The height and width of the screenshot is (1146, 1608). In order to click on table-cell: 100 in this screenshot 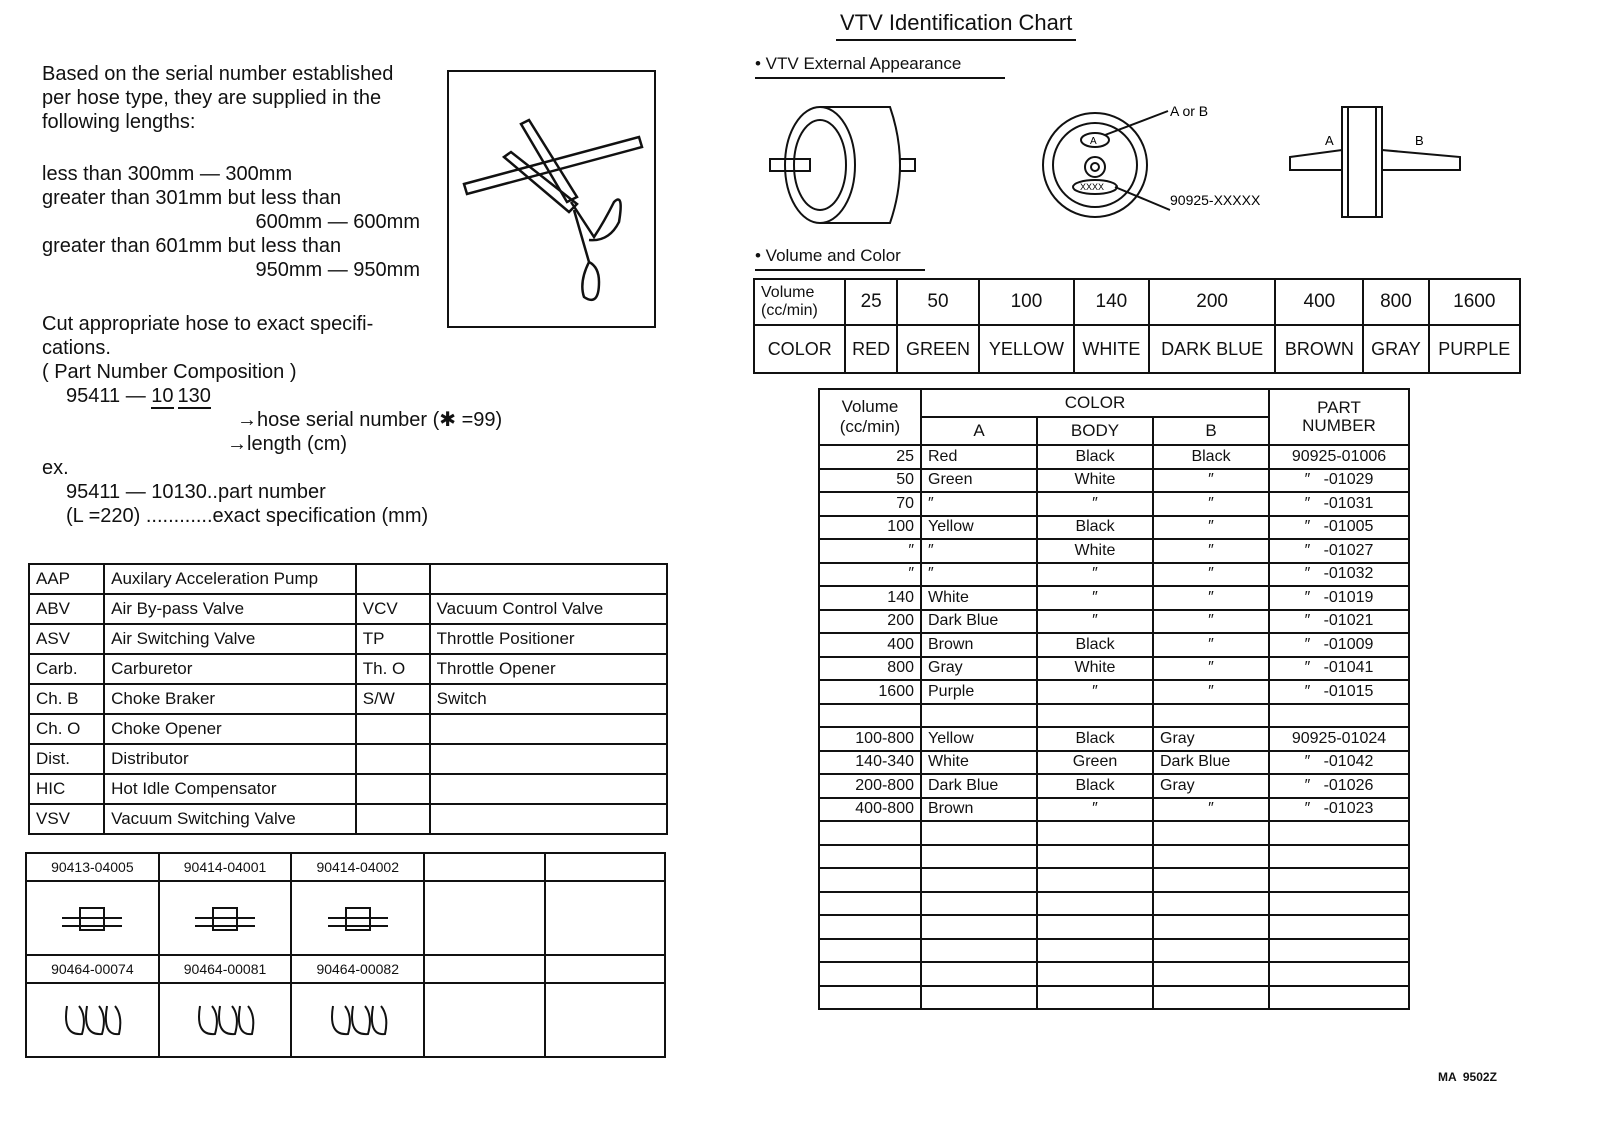, I will do `click(870, 527)`.